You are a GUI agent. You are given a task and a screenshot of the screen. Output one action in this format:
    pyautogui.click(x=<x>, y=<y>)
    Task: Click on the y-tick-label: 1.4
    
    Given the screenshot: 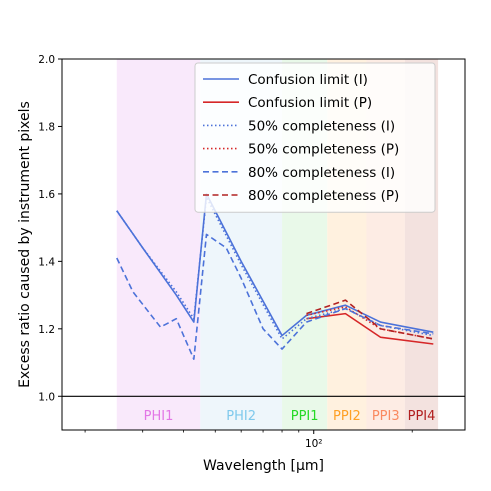 What is the action you would take?
    pyautogui.click(x=46, y=262)
    